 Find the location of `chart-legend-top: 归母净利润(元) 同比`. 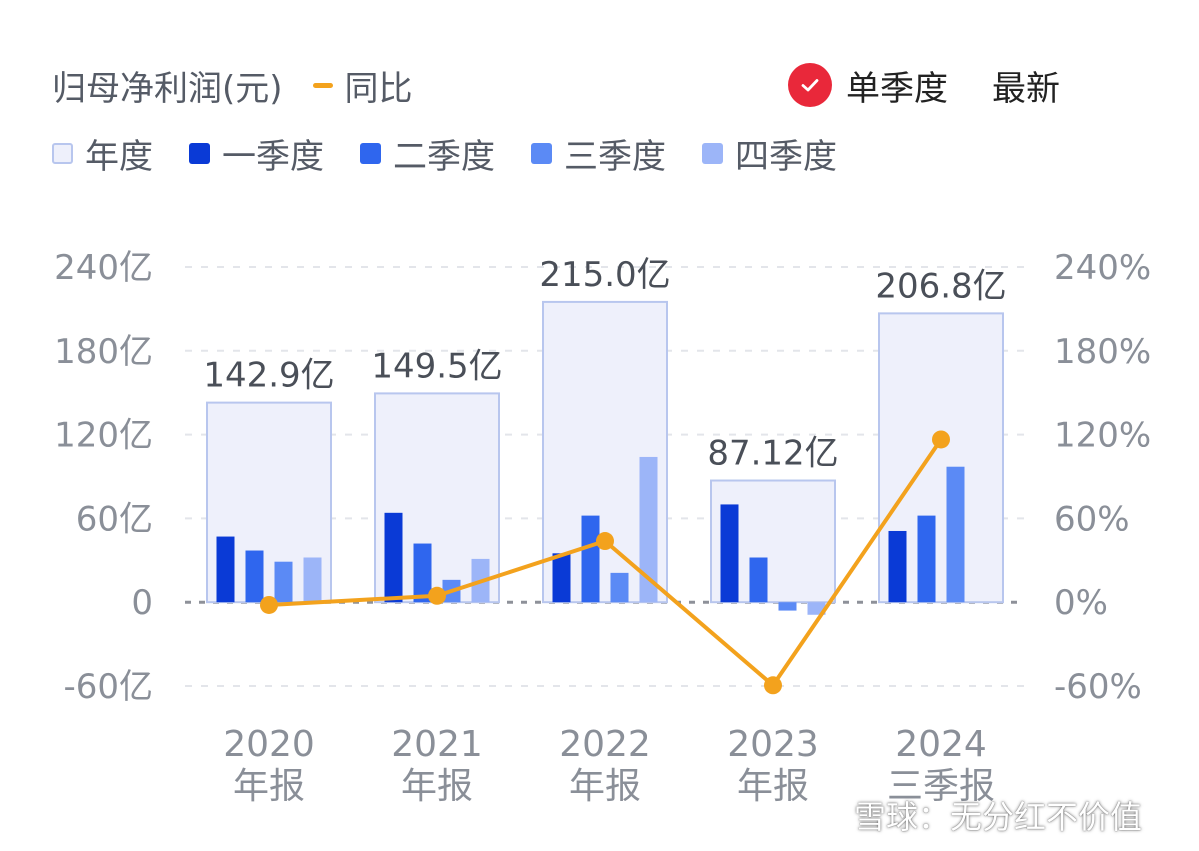

chart-legend-top: 归母净利润(元) 同比 is located at coordinates (232, 85).